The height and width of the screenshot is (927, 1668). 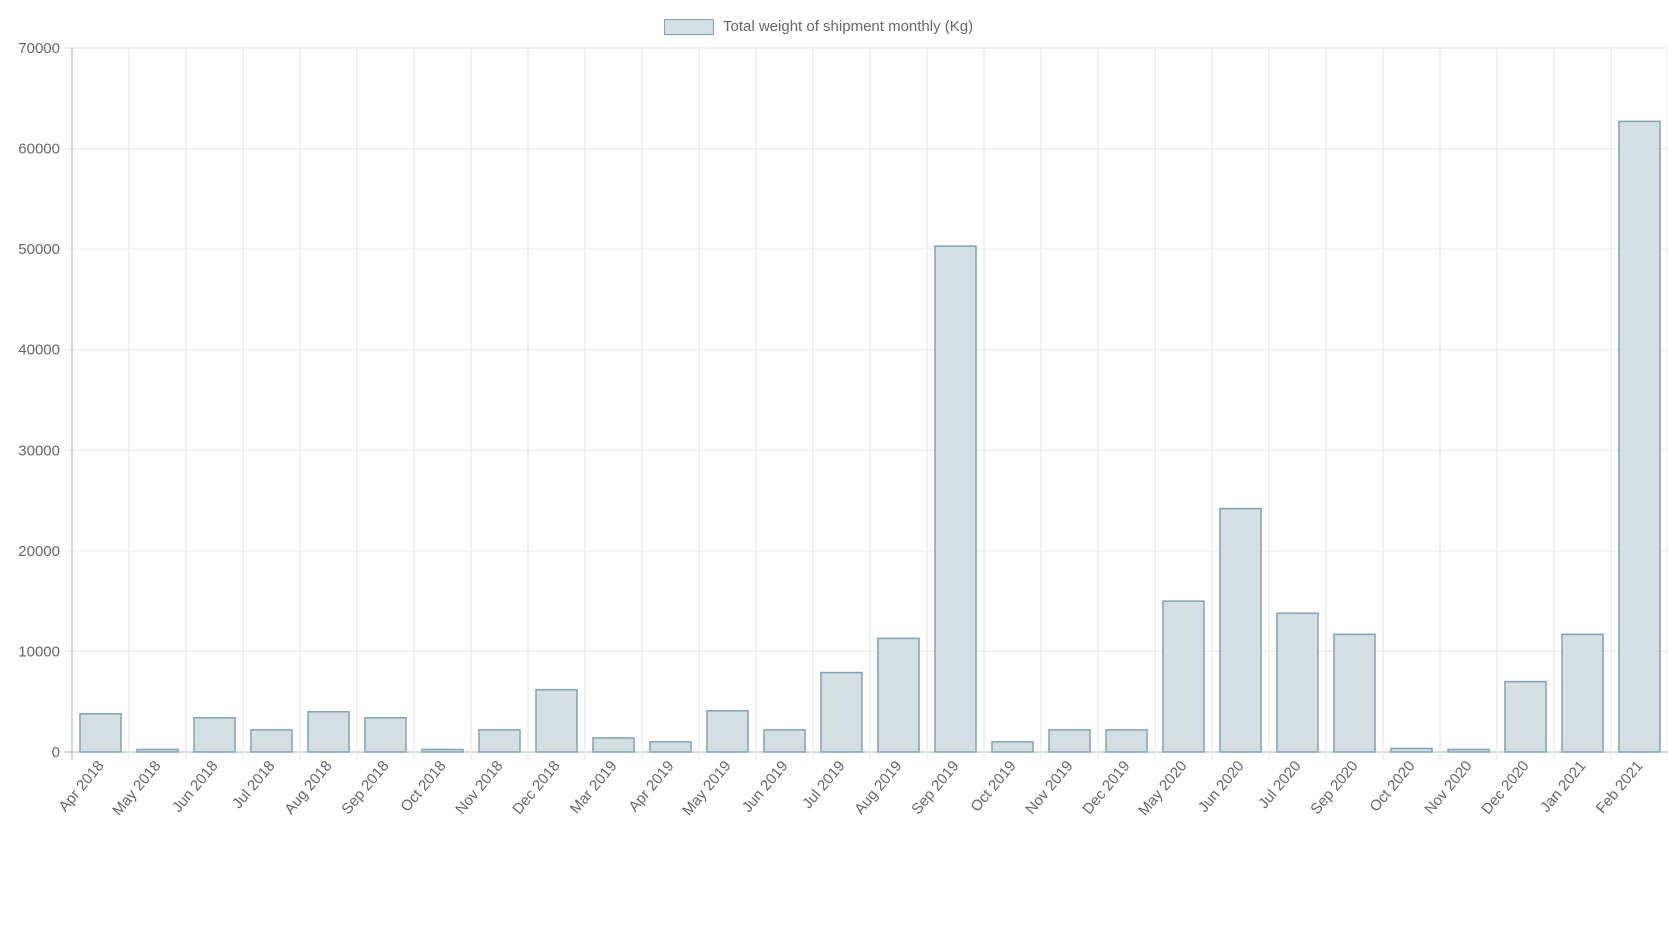 I want to click on x-tick-label: Jul 2018, so click(x=253, y=785).